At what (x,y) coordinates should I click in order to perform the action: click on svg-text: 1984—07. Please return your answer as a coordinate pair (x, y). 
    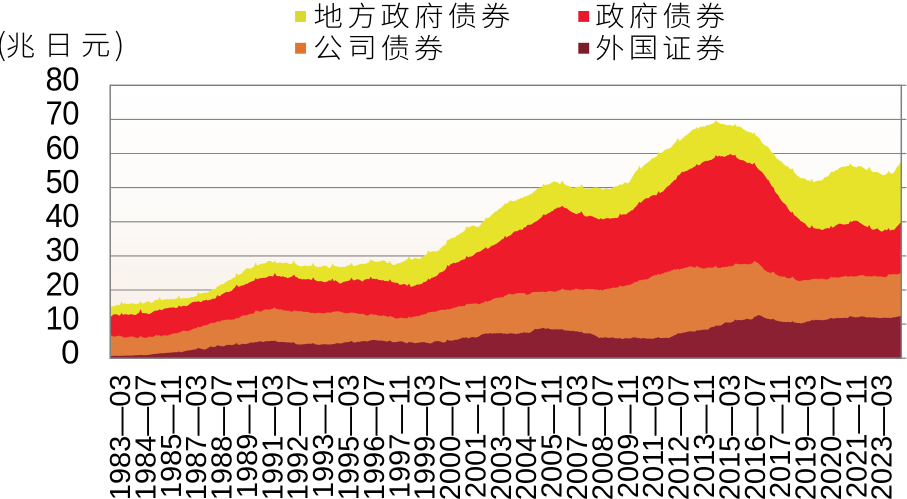
    Looking at the image, I should click on (146, 437).